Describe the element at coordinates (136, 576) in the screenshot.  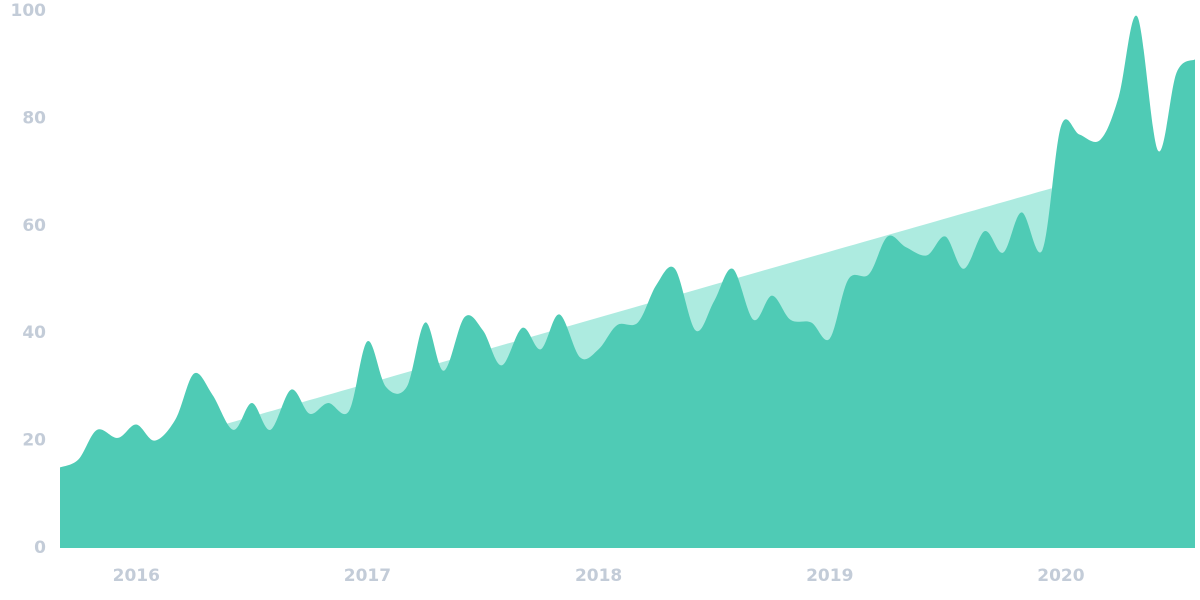
I see `x-tick-label: 2016` at that location.